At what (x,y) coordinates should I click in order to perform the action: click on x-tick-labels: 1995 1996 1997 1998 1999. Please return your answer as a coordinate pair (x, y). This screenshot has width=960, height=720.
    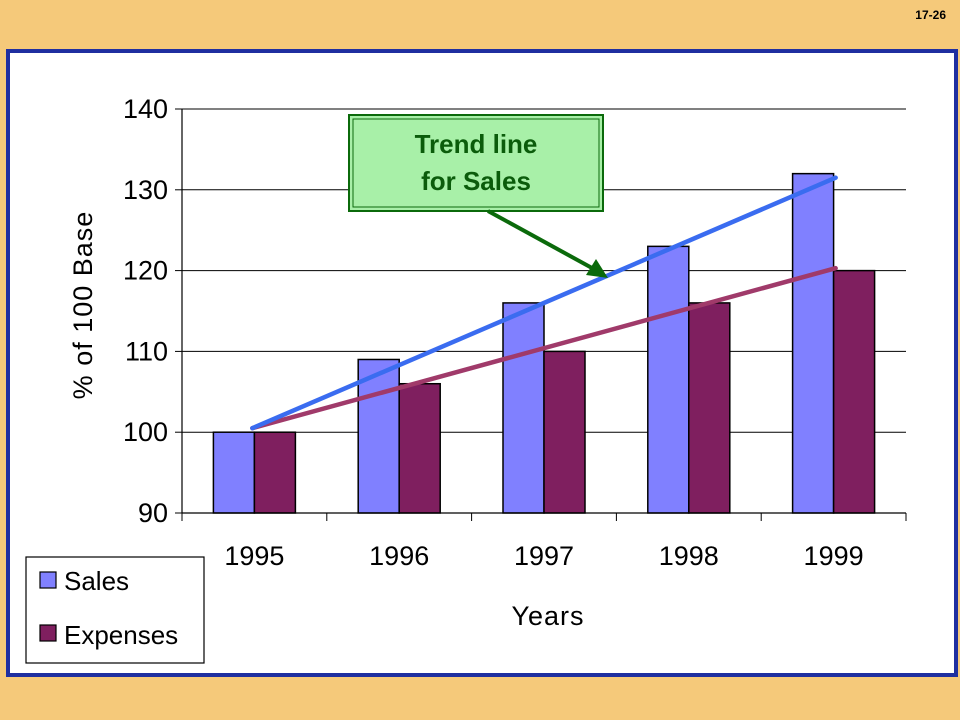
    Looking at the image, I should click on (543, 556).